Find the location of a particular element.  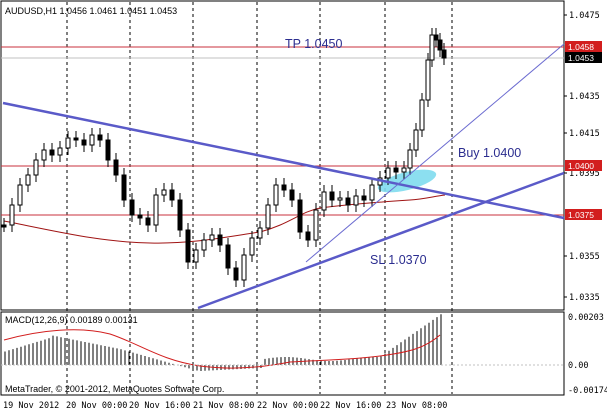

time-tick-label: 19 Nov 2012 is located at coordinates (31, 406).